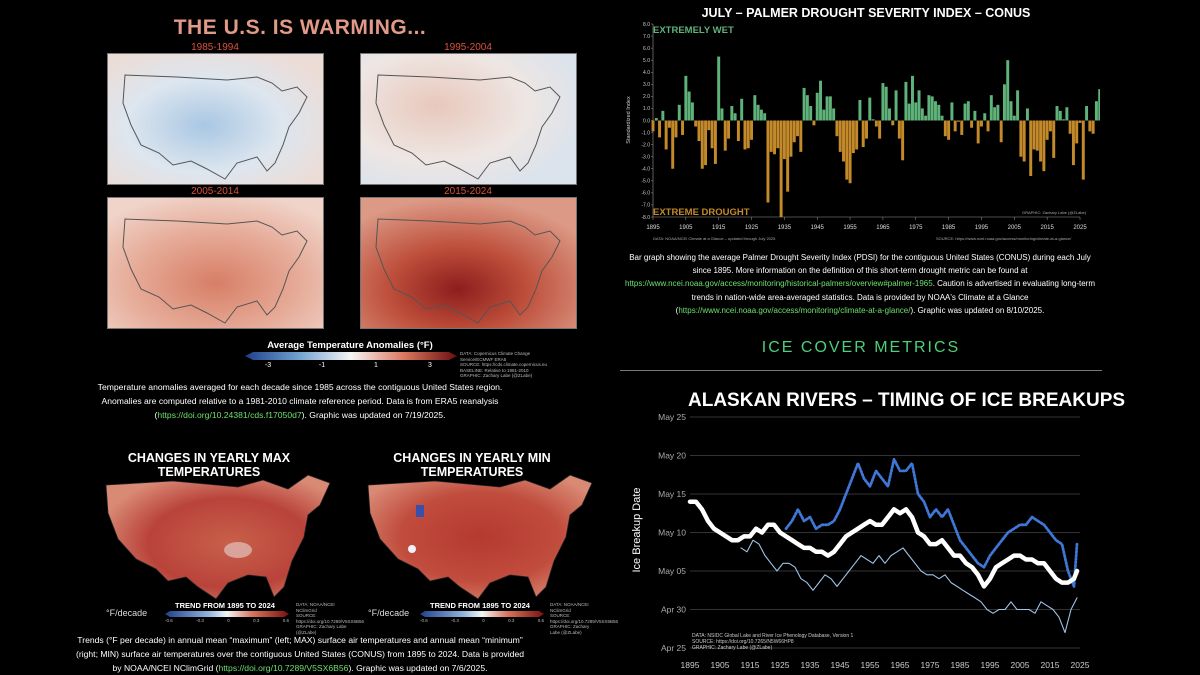  What do you see at coordinates (752, 228) in the screenshot?
I see `pdsi-xtick-label: 1925` at bounding box center [752, 228].